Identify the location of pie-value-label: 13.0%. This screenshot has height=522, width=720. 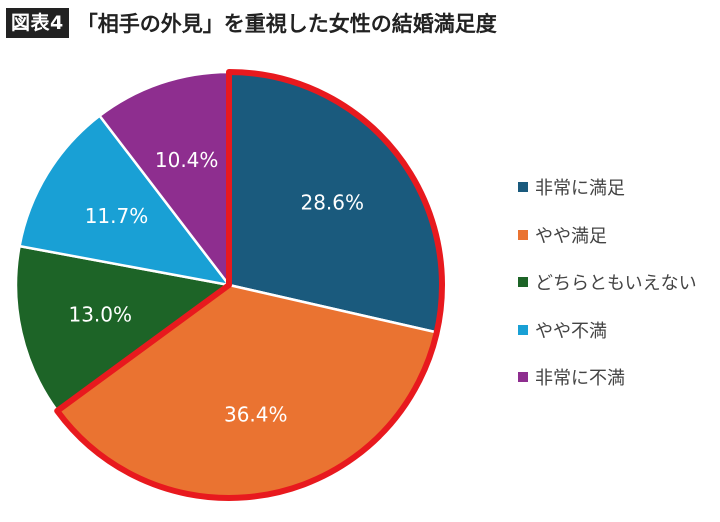
(100, 314).